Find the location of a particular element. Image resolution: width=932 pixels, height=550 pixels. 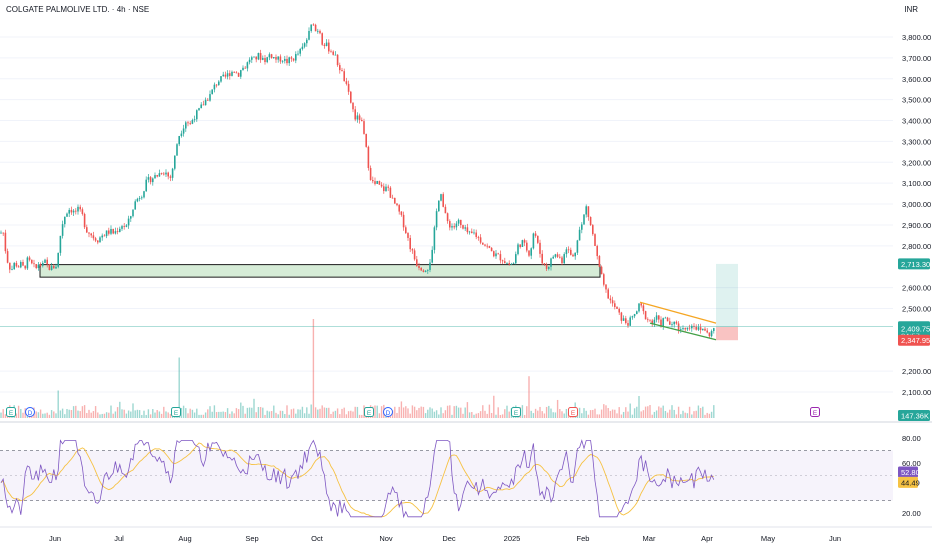

price-tick-label: 2,600.00 is located at coordinates (916, 288).